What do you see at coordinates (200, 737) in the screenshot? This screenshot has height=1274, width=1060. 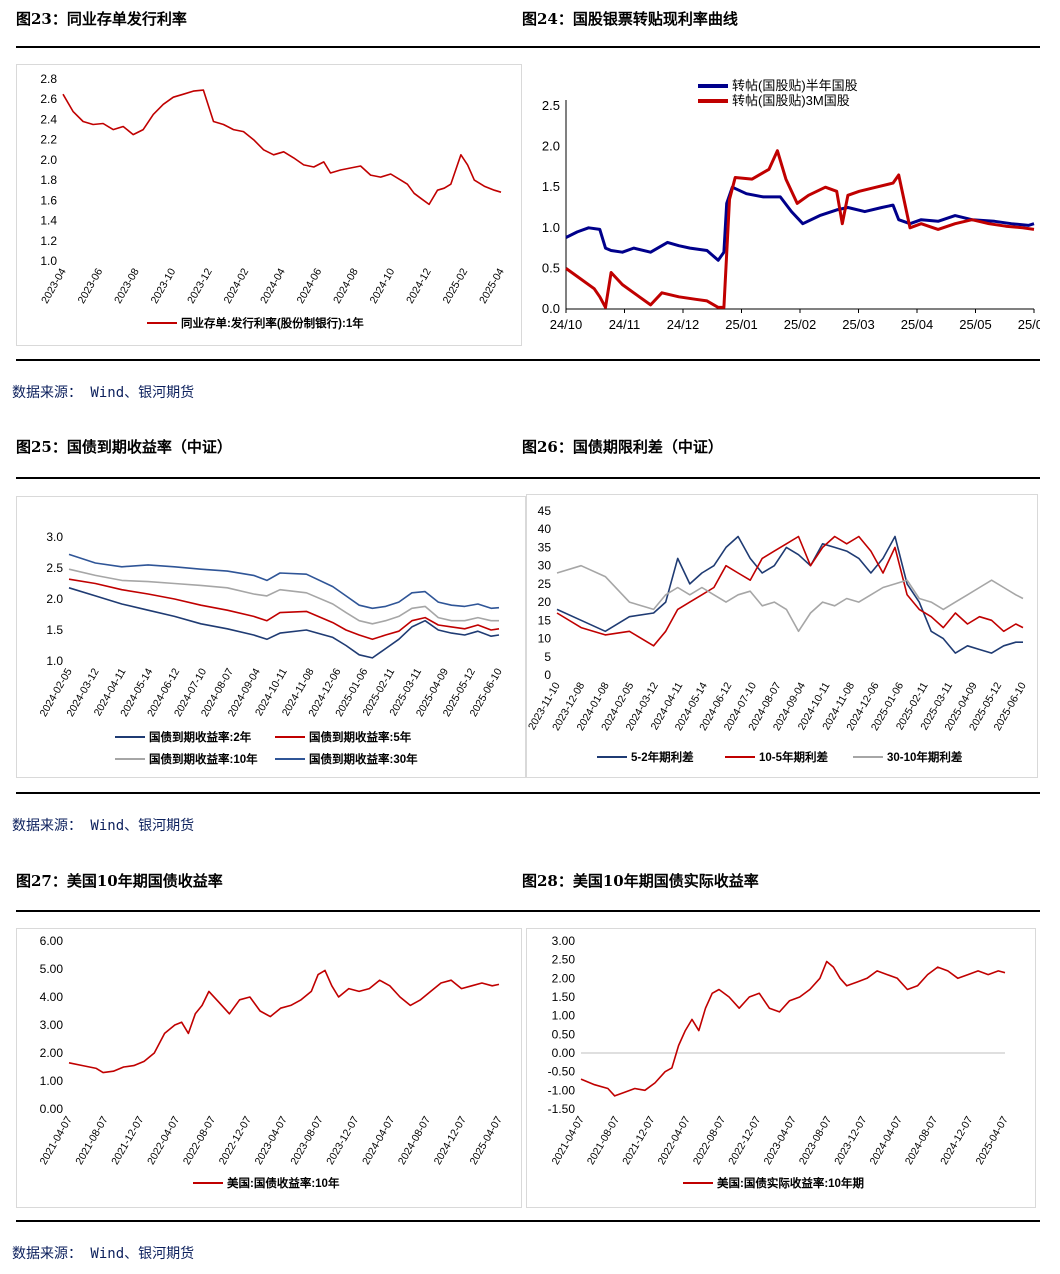 I see `legend-label: 国债到期收益率:2年` at bounding box center [200, 737].